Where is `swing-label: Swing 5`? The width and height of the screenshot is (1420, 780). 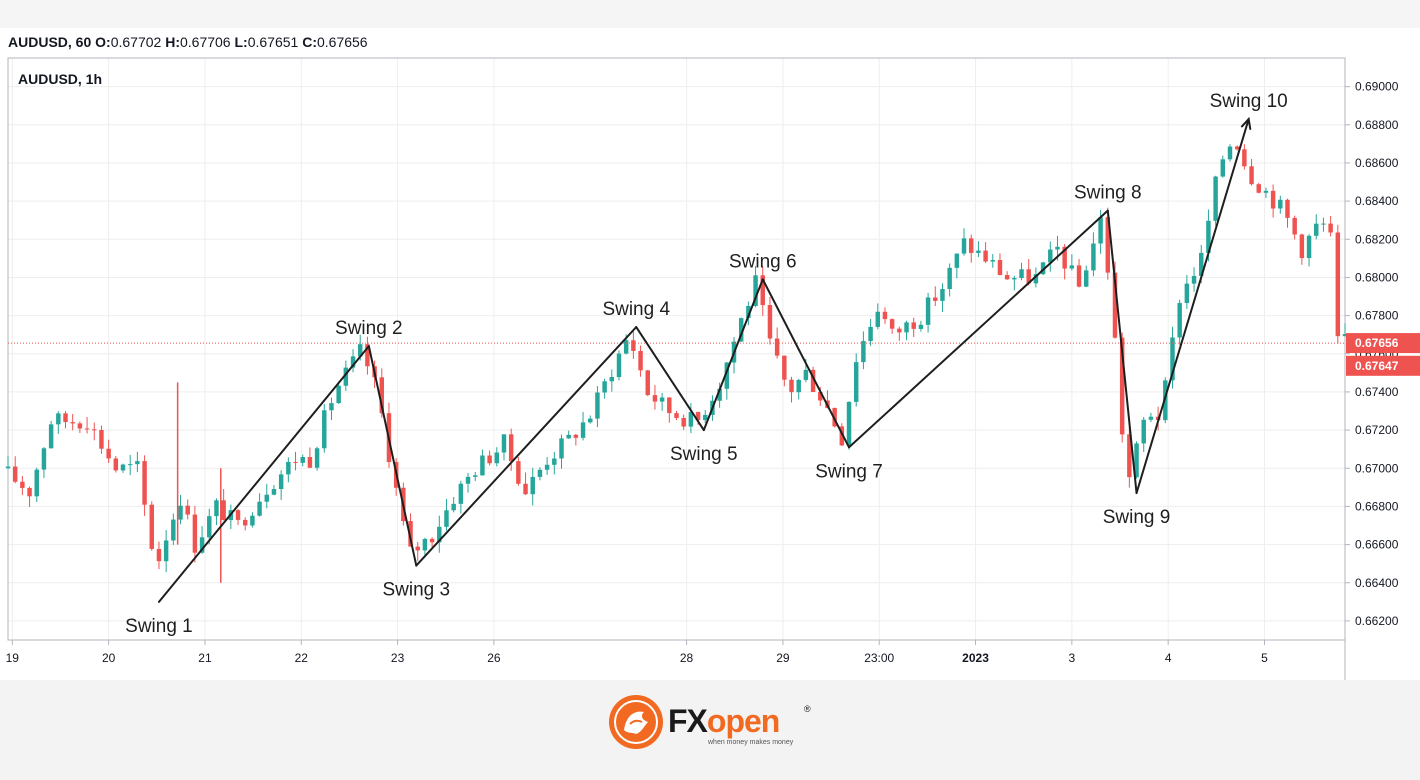
swing-label: Swing 5 is located at coordinates (704, 454).